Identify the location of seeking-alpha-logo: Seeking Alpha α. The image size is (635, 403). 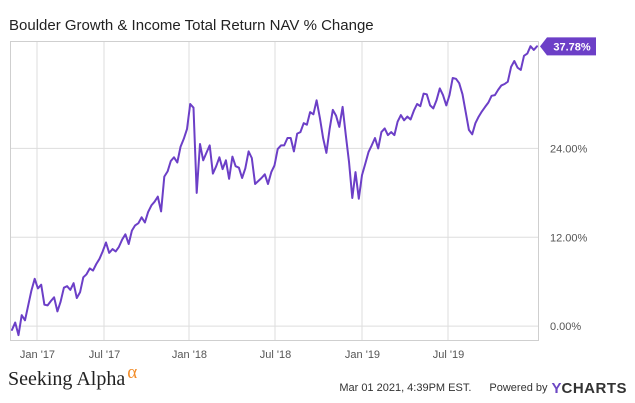
(72, 380).